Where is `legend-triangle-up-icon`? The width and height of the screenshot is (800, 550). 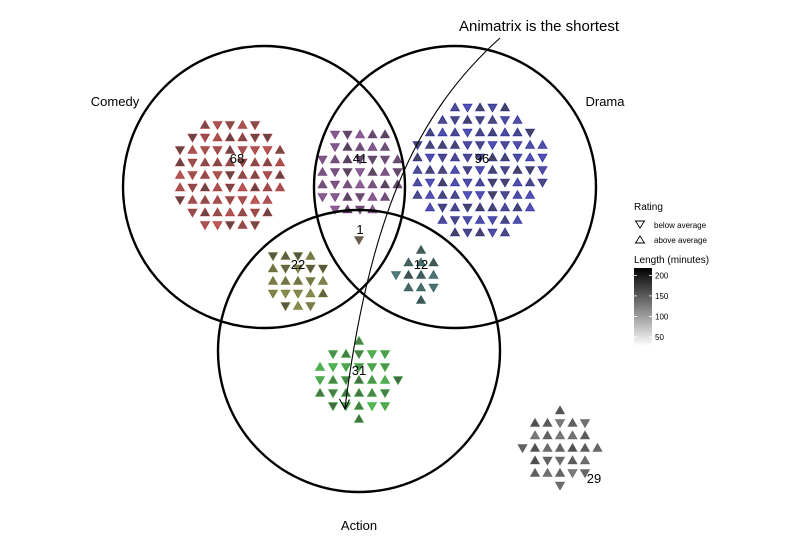 legend-triangle-up-icon is located at coordinates (640, 239).